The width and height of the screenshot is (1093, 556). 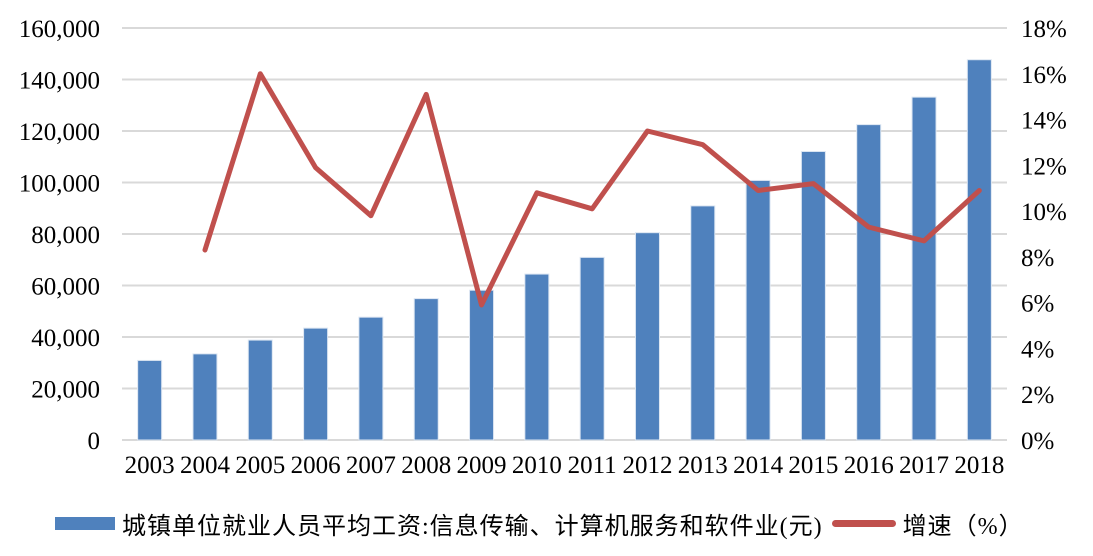 I want to click on legend-item-wage-bars: 城镇单位就业人员平均工资:信息传输、计算机服务和软件业(元), so click(x=439, y=523).